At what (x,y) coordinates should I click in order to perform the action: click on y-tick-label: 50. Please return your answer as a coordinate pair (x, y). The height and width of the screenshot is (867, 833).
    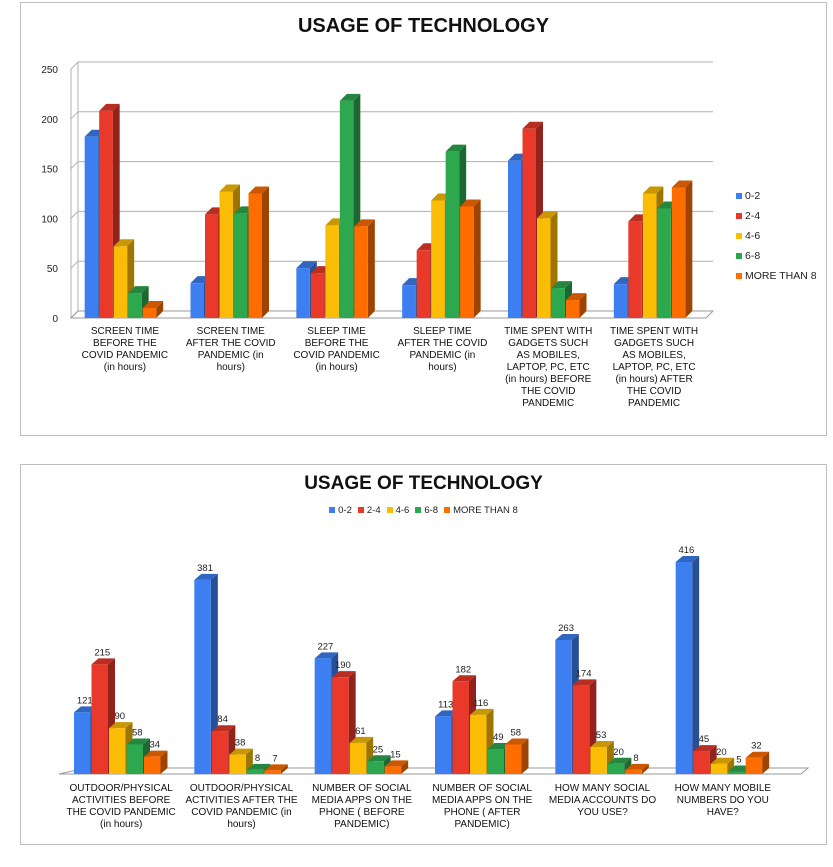
    Looking at the image, I should click on (53, 269).